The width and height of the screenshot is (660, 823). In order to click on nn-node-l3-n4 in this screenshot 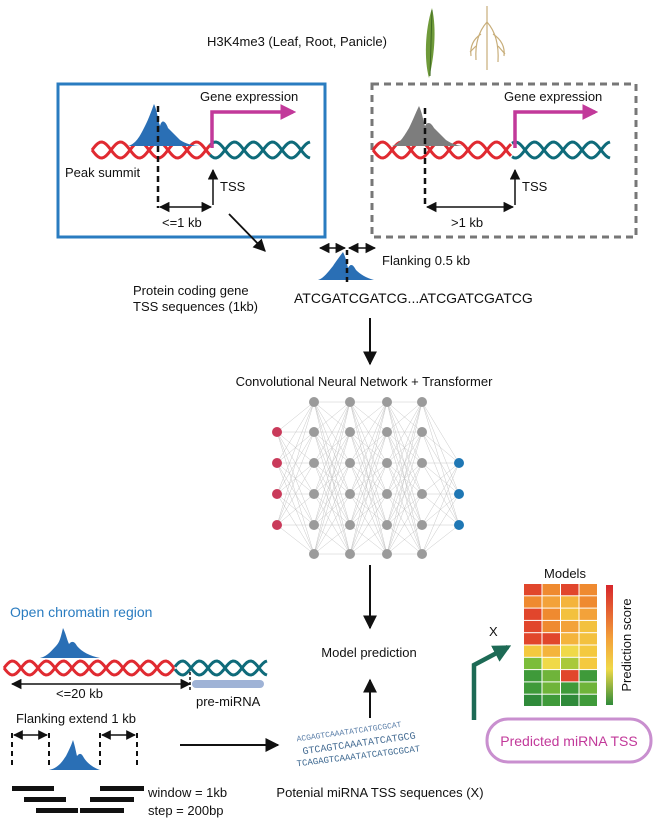, I will do `click(387, 525)`.